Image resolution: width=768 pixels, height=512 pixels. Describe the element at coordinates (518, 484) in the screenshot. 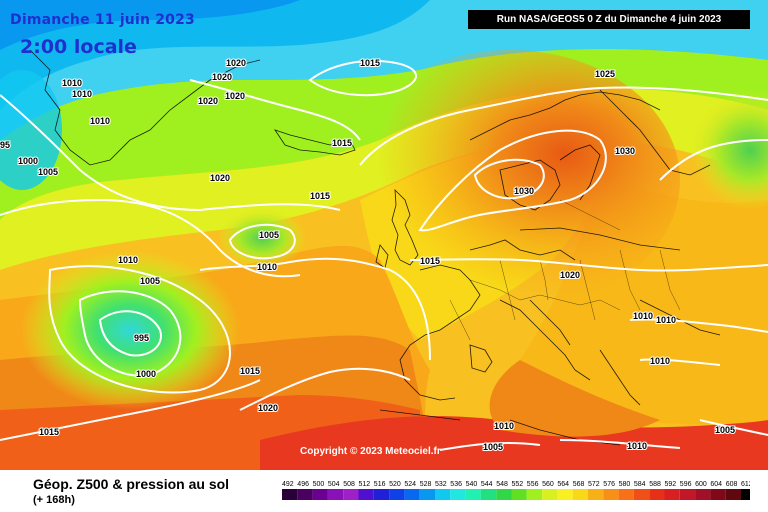

I see `legend-value-label: 552` at that location.